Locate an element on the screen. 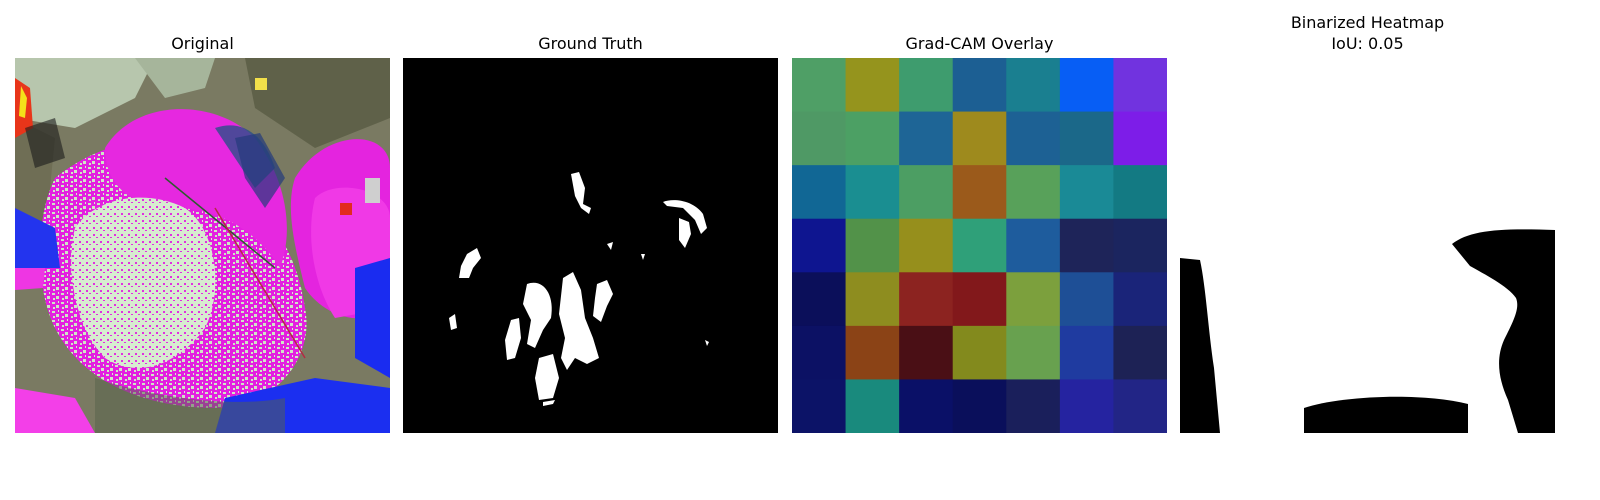 The width and height of the screenshot is (1600, 500). gradcam-cell-r1-c0 is located at coordinates (819, 138).